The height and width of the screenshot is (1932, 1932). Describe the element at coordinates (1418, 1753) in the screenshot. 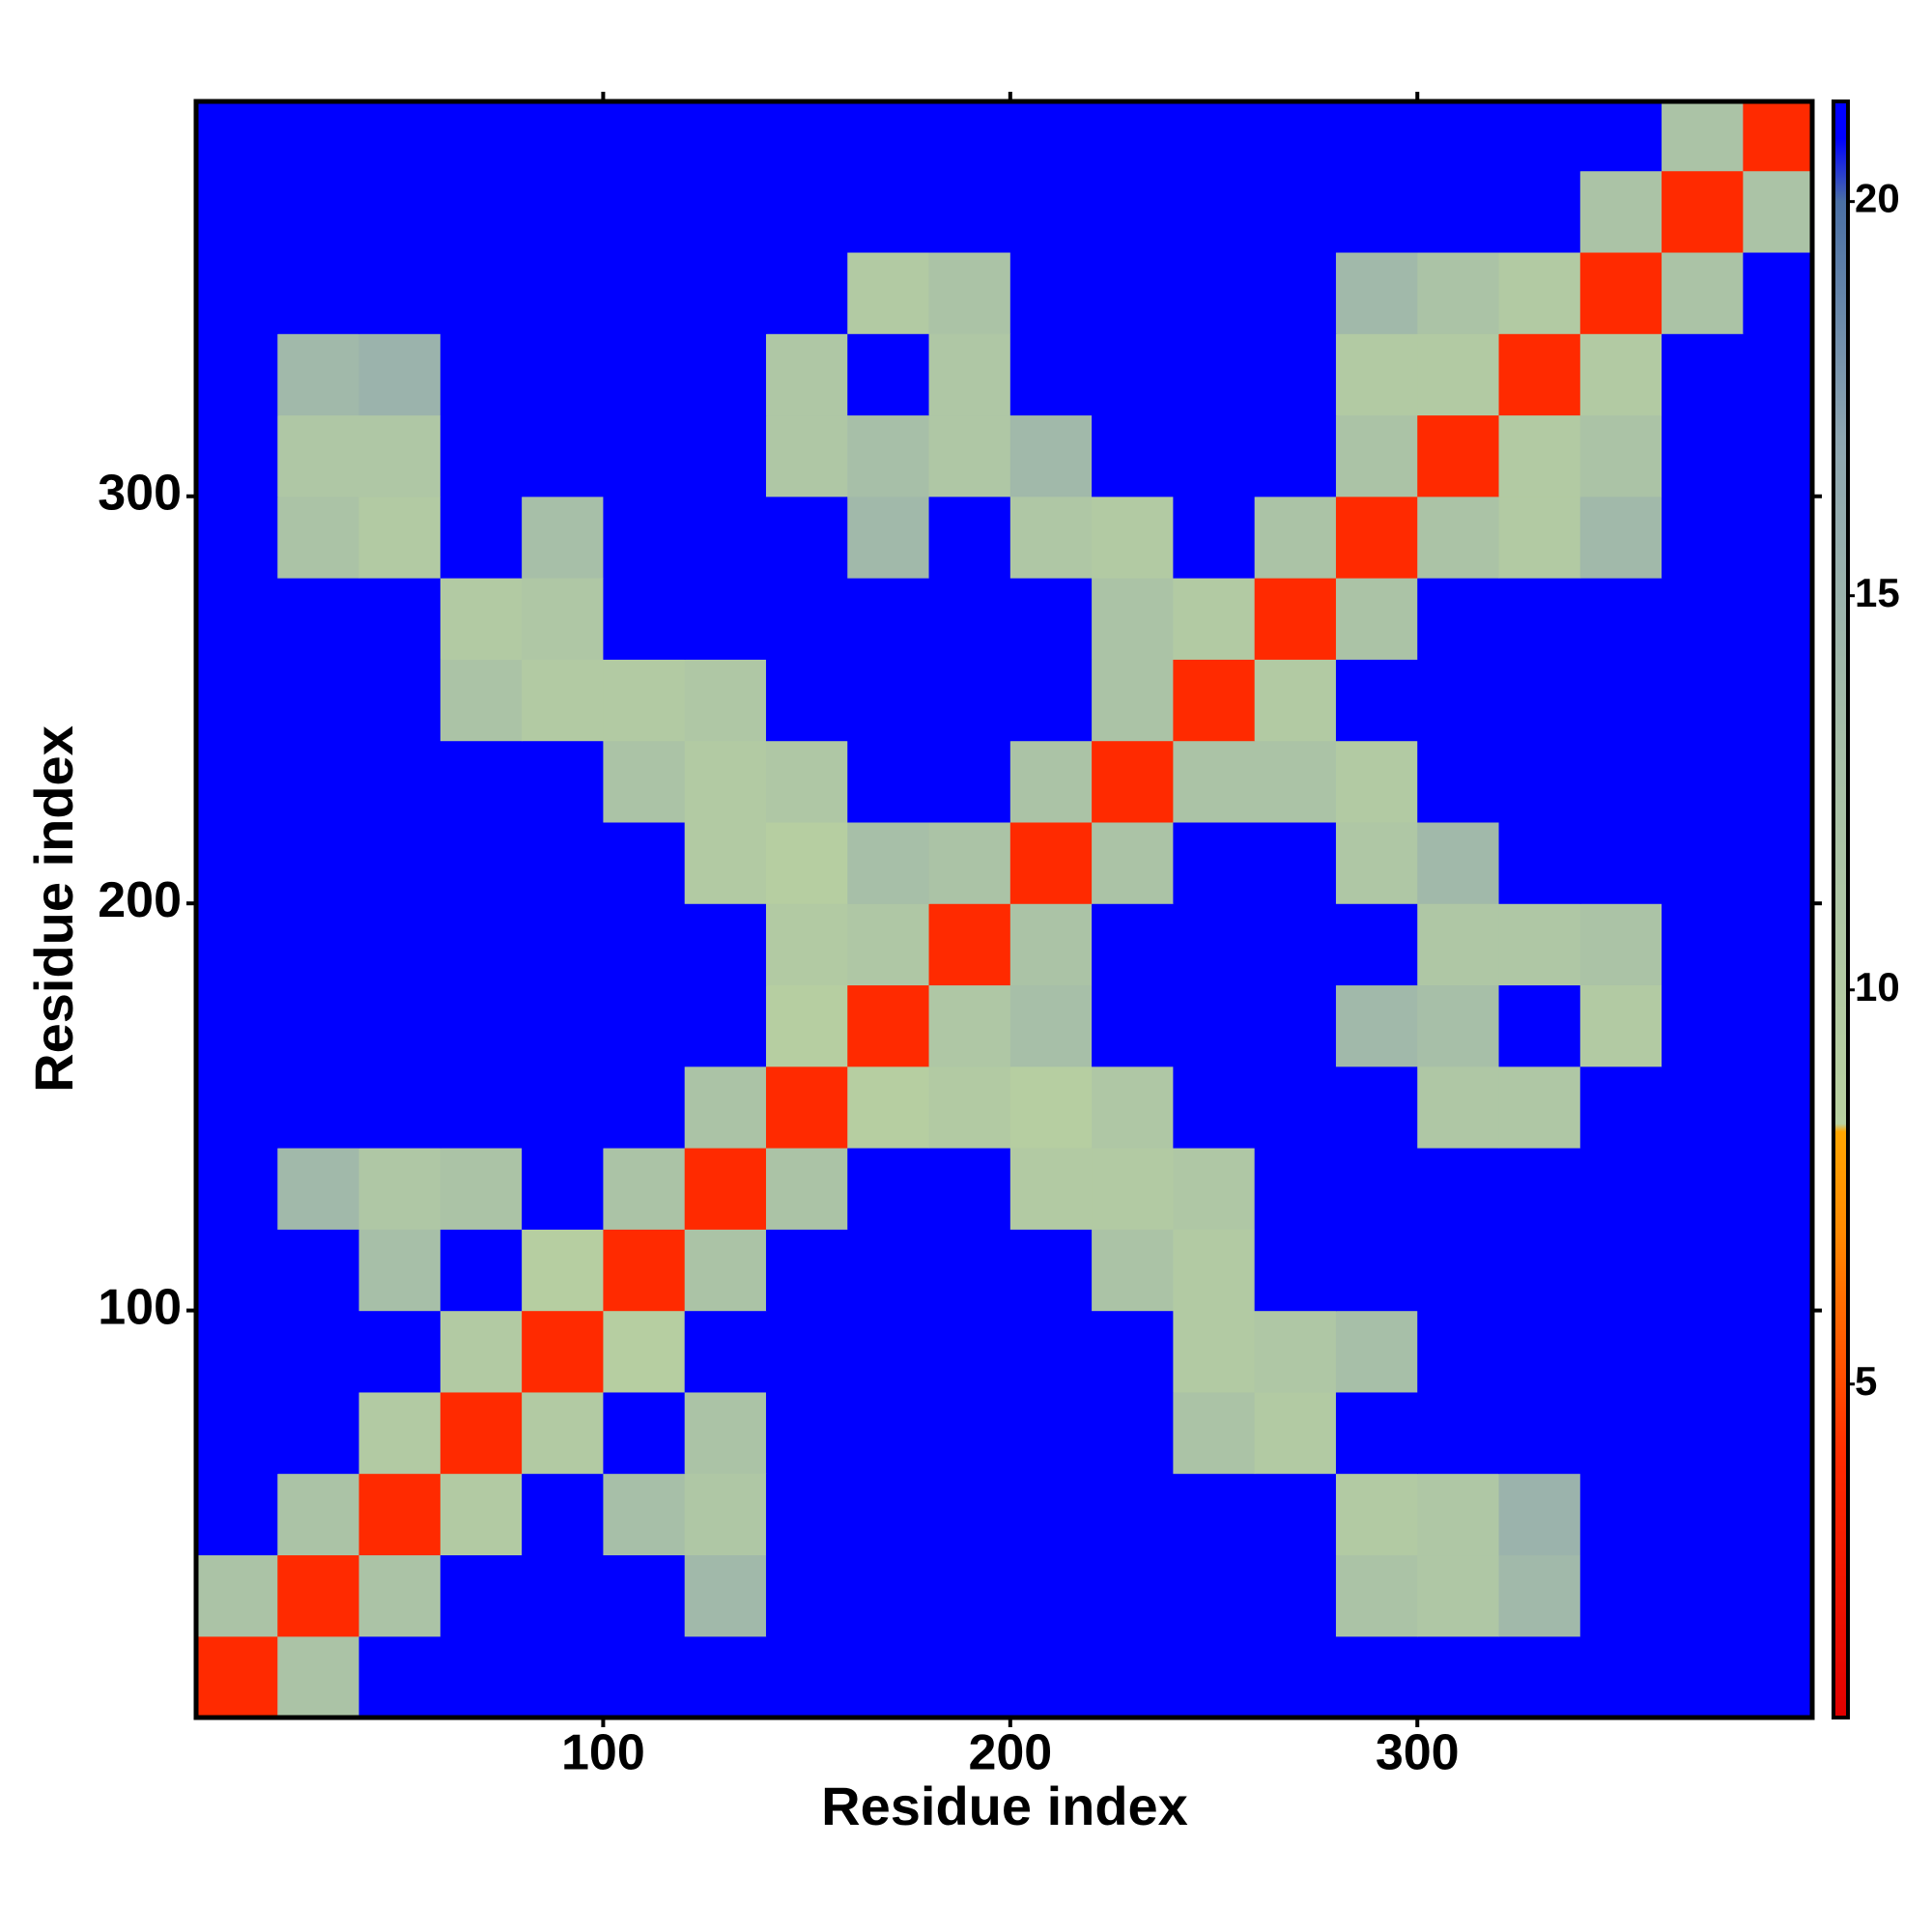

I see `x-tick-label: 300` at that location.